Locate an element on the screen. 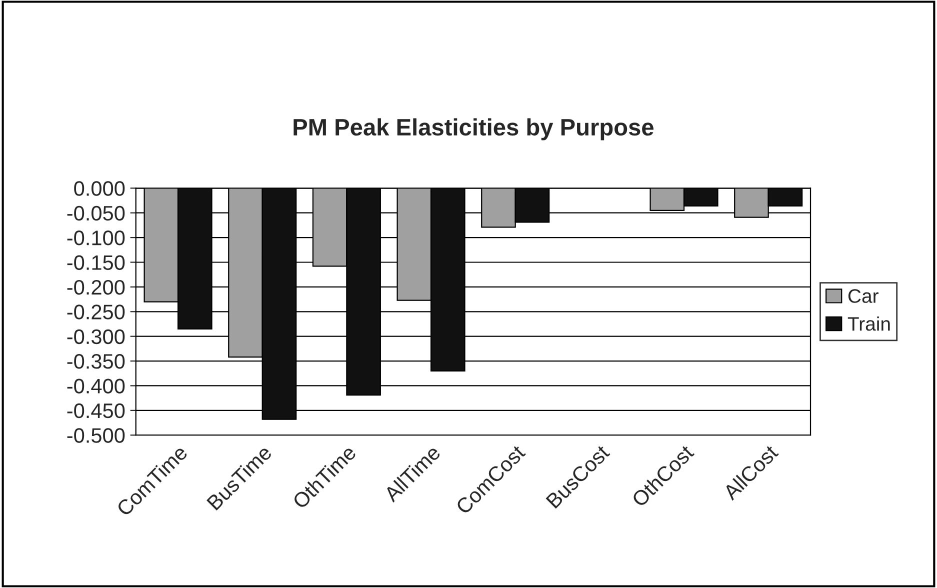  y-tick-label: -0.200 is located at coordinates (96, 287).